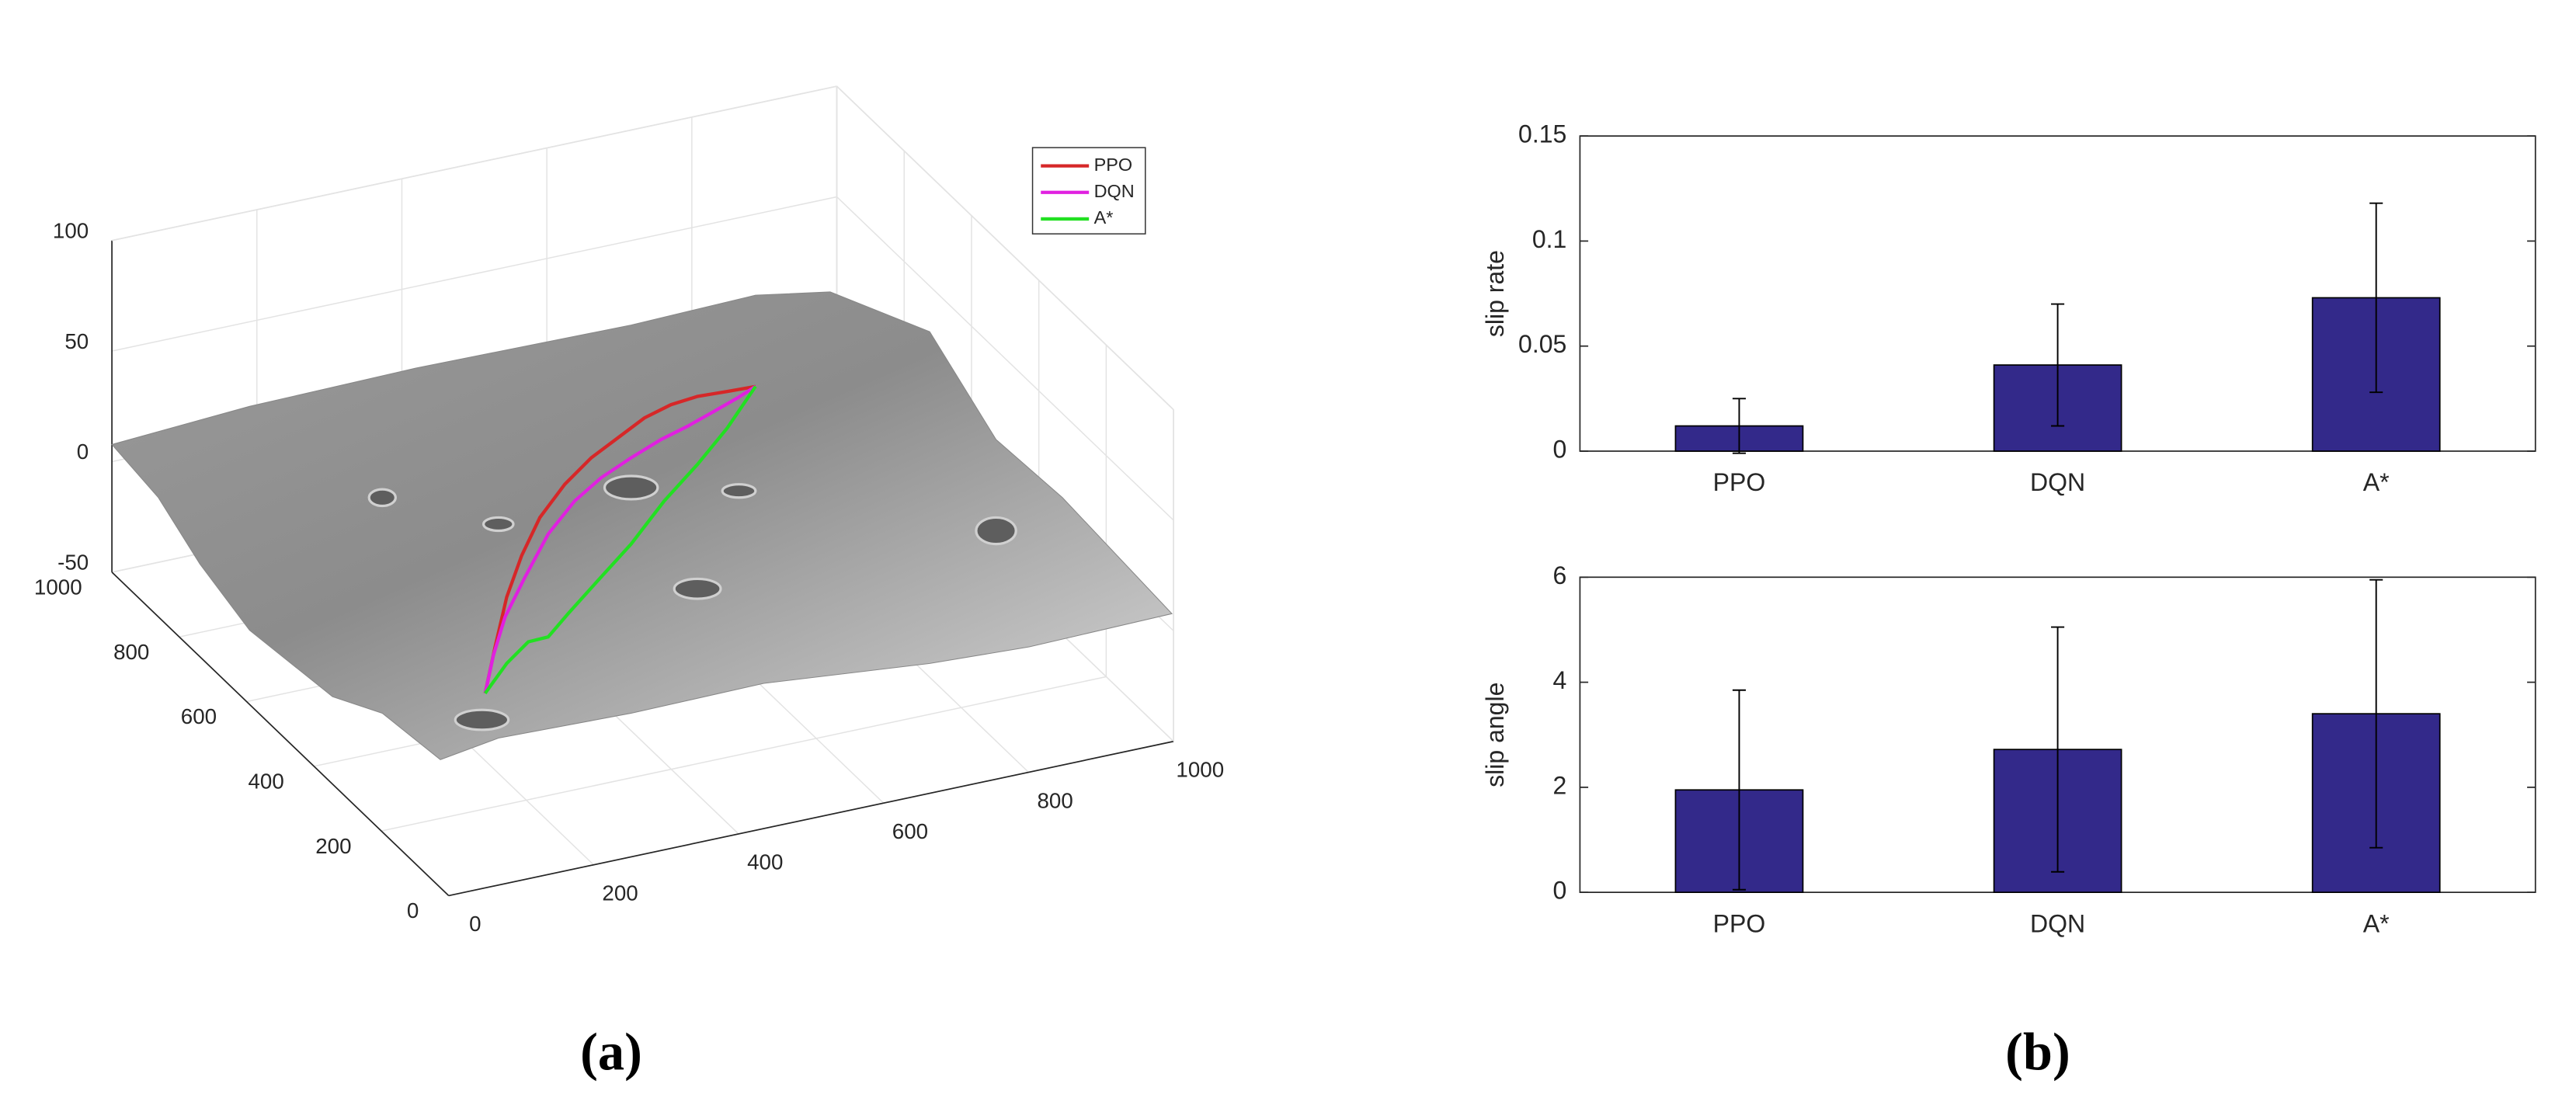  I want to click on y-tick-label: 0.1, so click(1549, 239).